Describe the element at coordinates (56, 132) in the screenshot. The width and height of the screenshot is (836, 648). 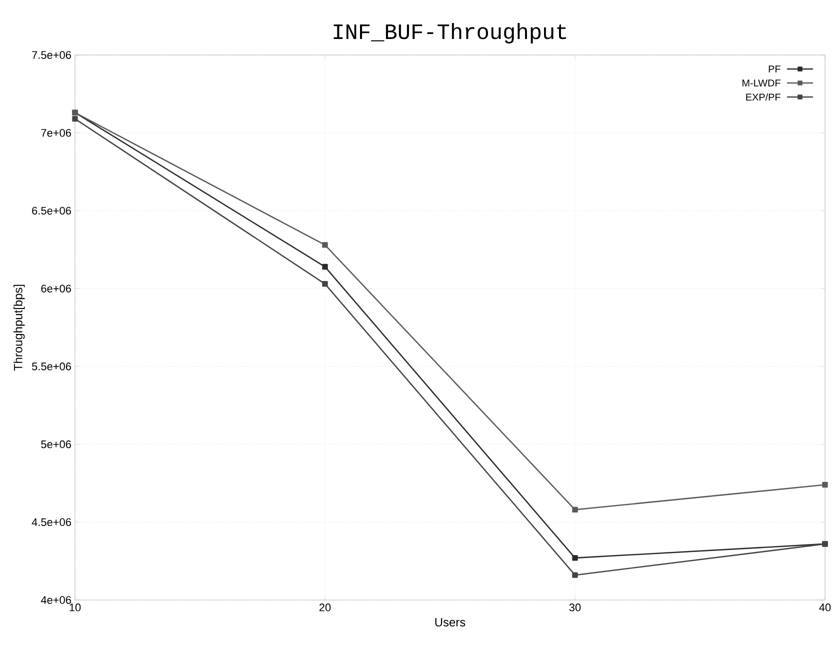
I see `y-tick-label: 7e+06` at that location.